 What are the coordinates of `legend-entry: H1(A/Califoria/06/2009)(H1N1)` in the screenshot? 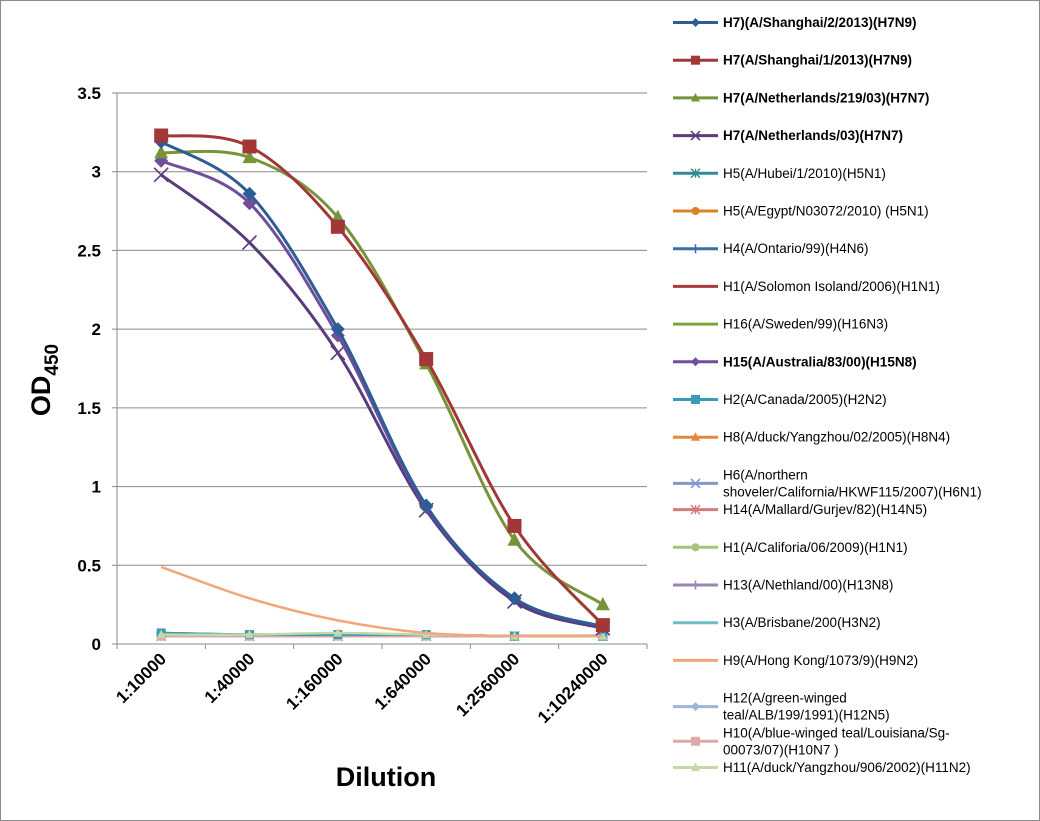 It's located at (790, 547).